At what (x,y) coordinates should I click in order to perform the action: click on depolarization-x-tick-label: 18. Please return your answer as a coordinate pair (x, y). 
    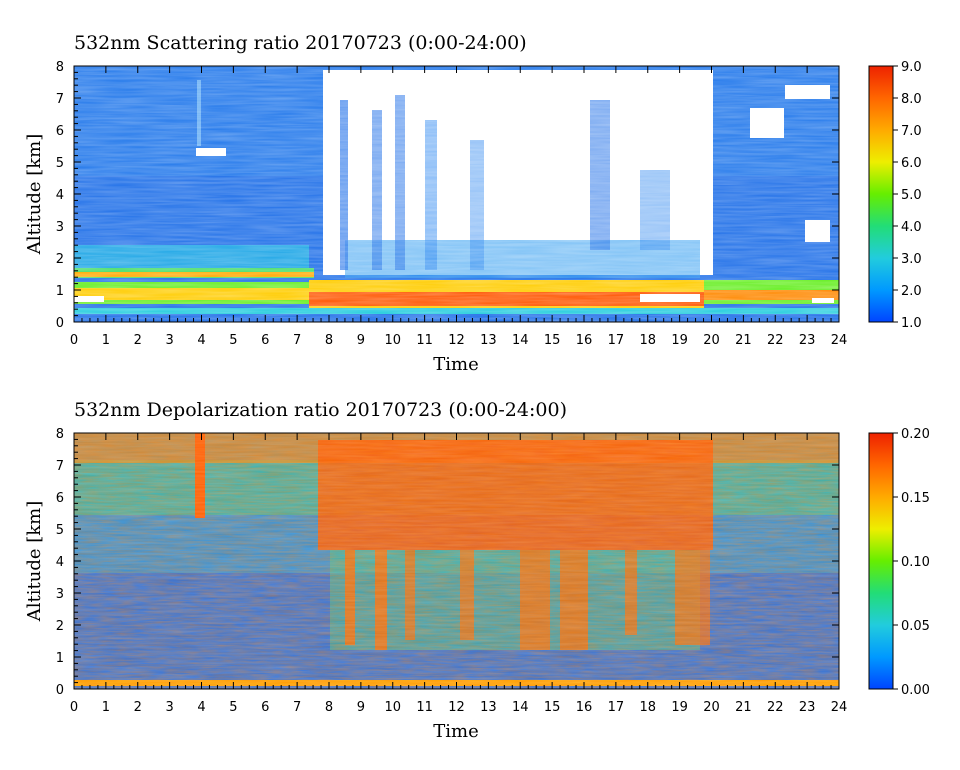
    Looking at the image, I should click on (647, 707).